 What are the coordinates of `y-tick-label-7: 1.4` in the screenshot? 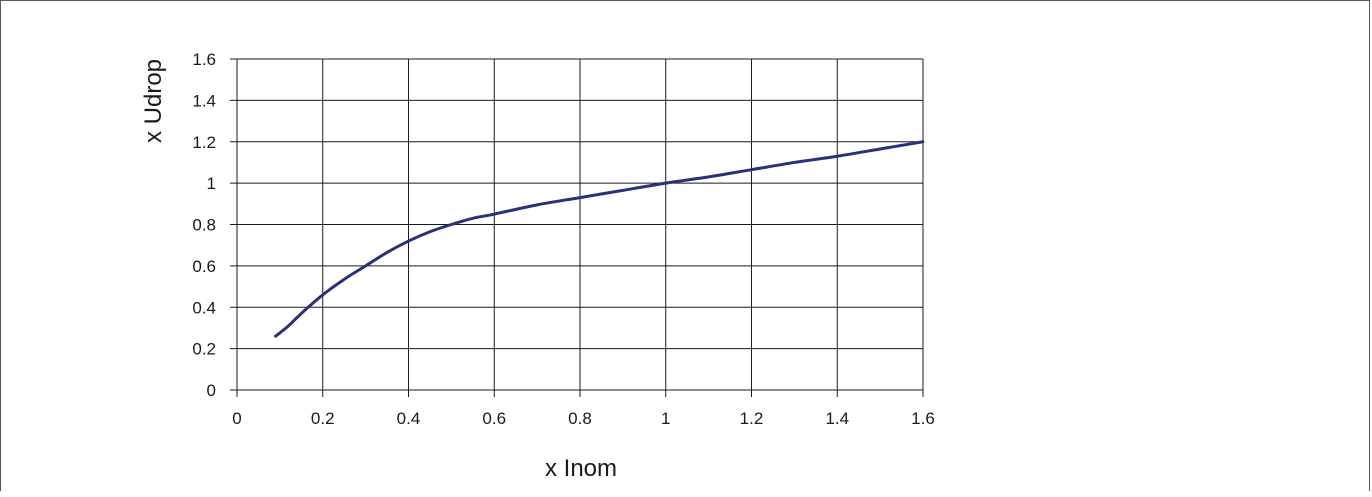 It's located at (204, 100).